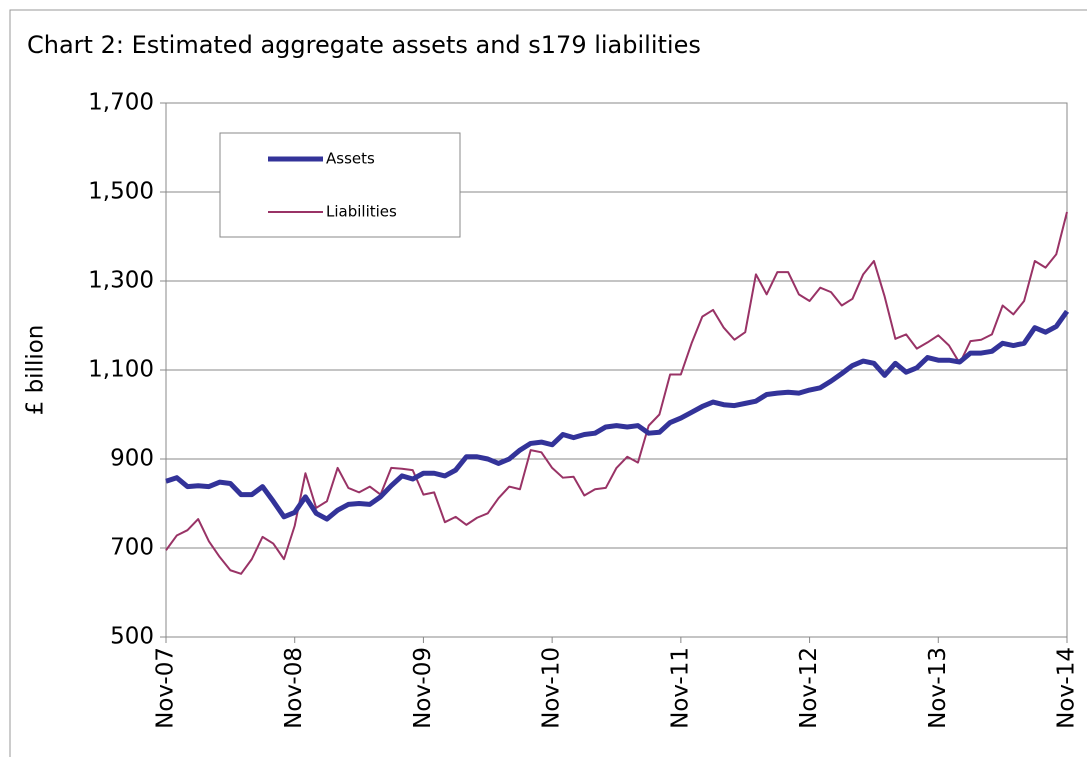 This screenshot has height=757, width=1087. What do you see at coordinates (132, 459) in the screenshot?
I see `y-tick-label: 900` at bounding box center [132, 459].